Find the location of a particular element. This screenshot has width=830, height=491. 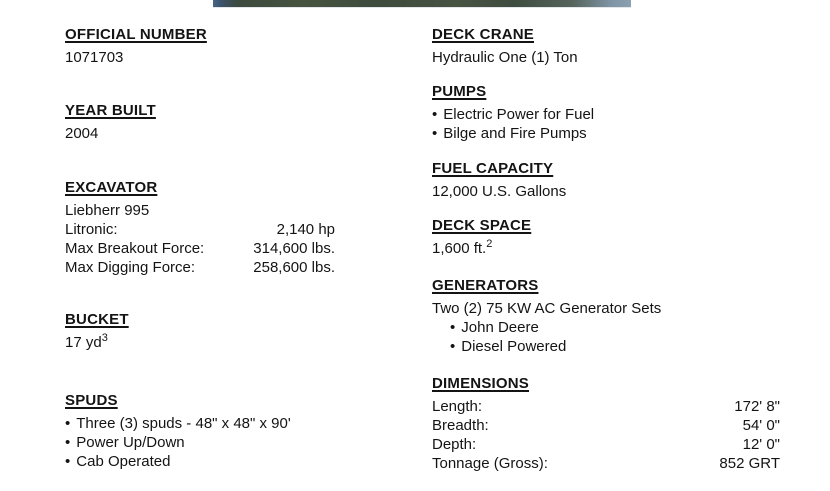

spuds-item-text: Power Up/Down is located at coordinates (130, 442).